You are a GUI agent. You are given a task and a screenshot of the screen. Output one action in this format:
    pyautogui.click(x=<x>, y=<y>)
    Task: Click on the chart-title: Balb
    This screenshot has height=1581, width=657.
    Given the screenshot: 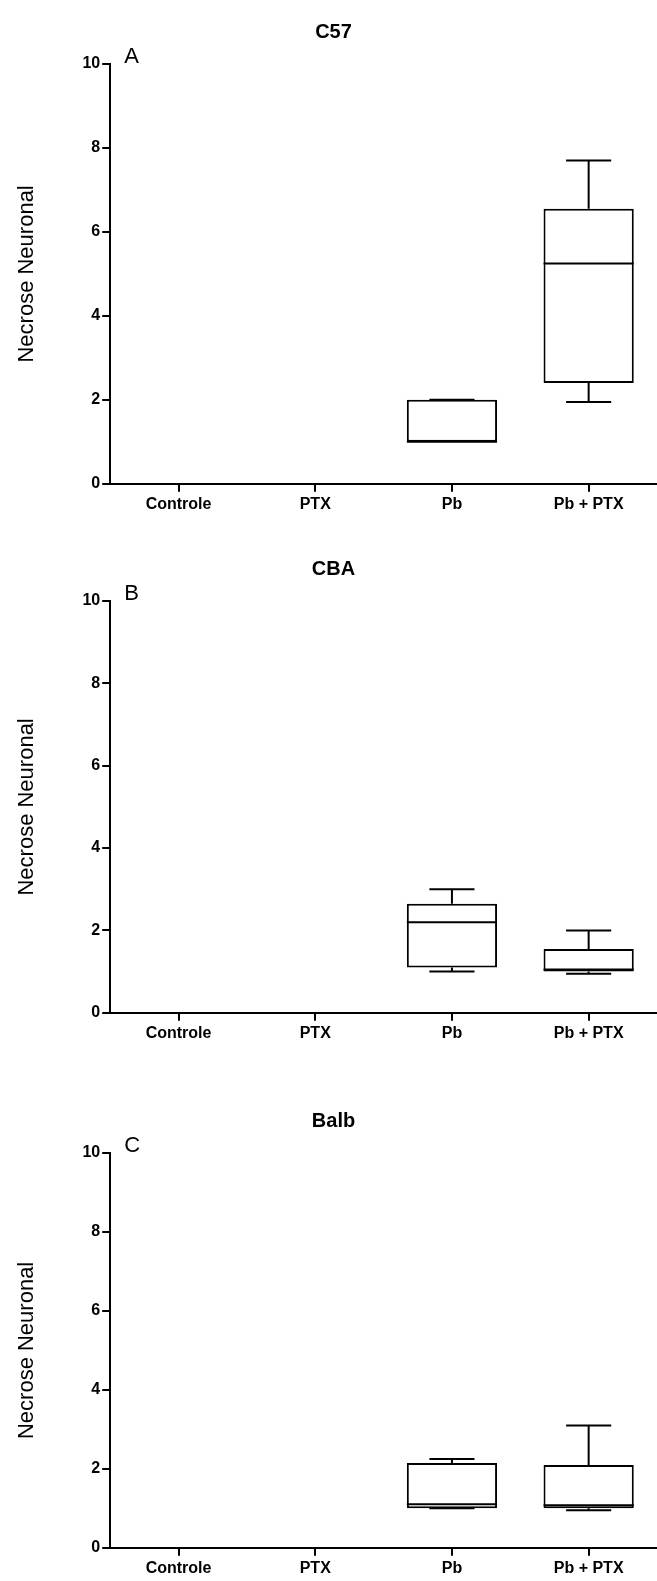 What is the action you would take?
    pyautogui.click(x=333, y=1119)
    